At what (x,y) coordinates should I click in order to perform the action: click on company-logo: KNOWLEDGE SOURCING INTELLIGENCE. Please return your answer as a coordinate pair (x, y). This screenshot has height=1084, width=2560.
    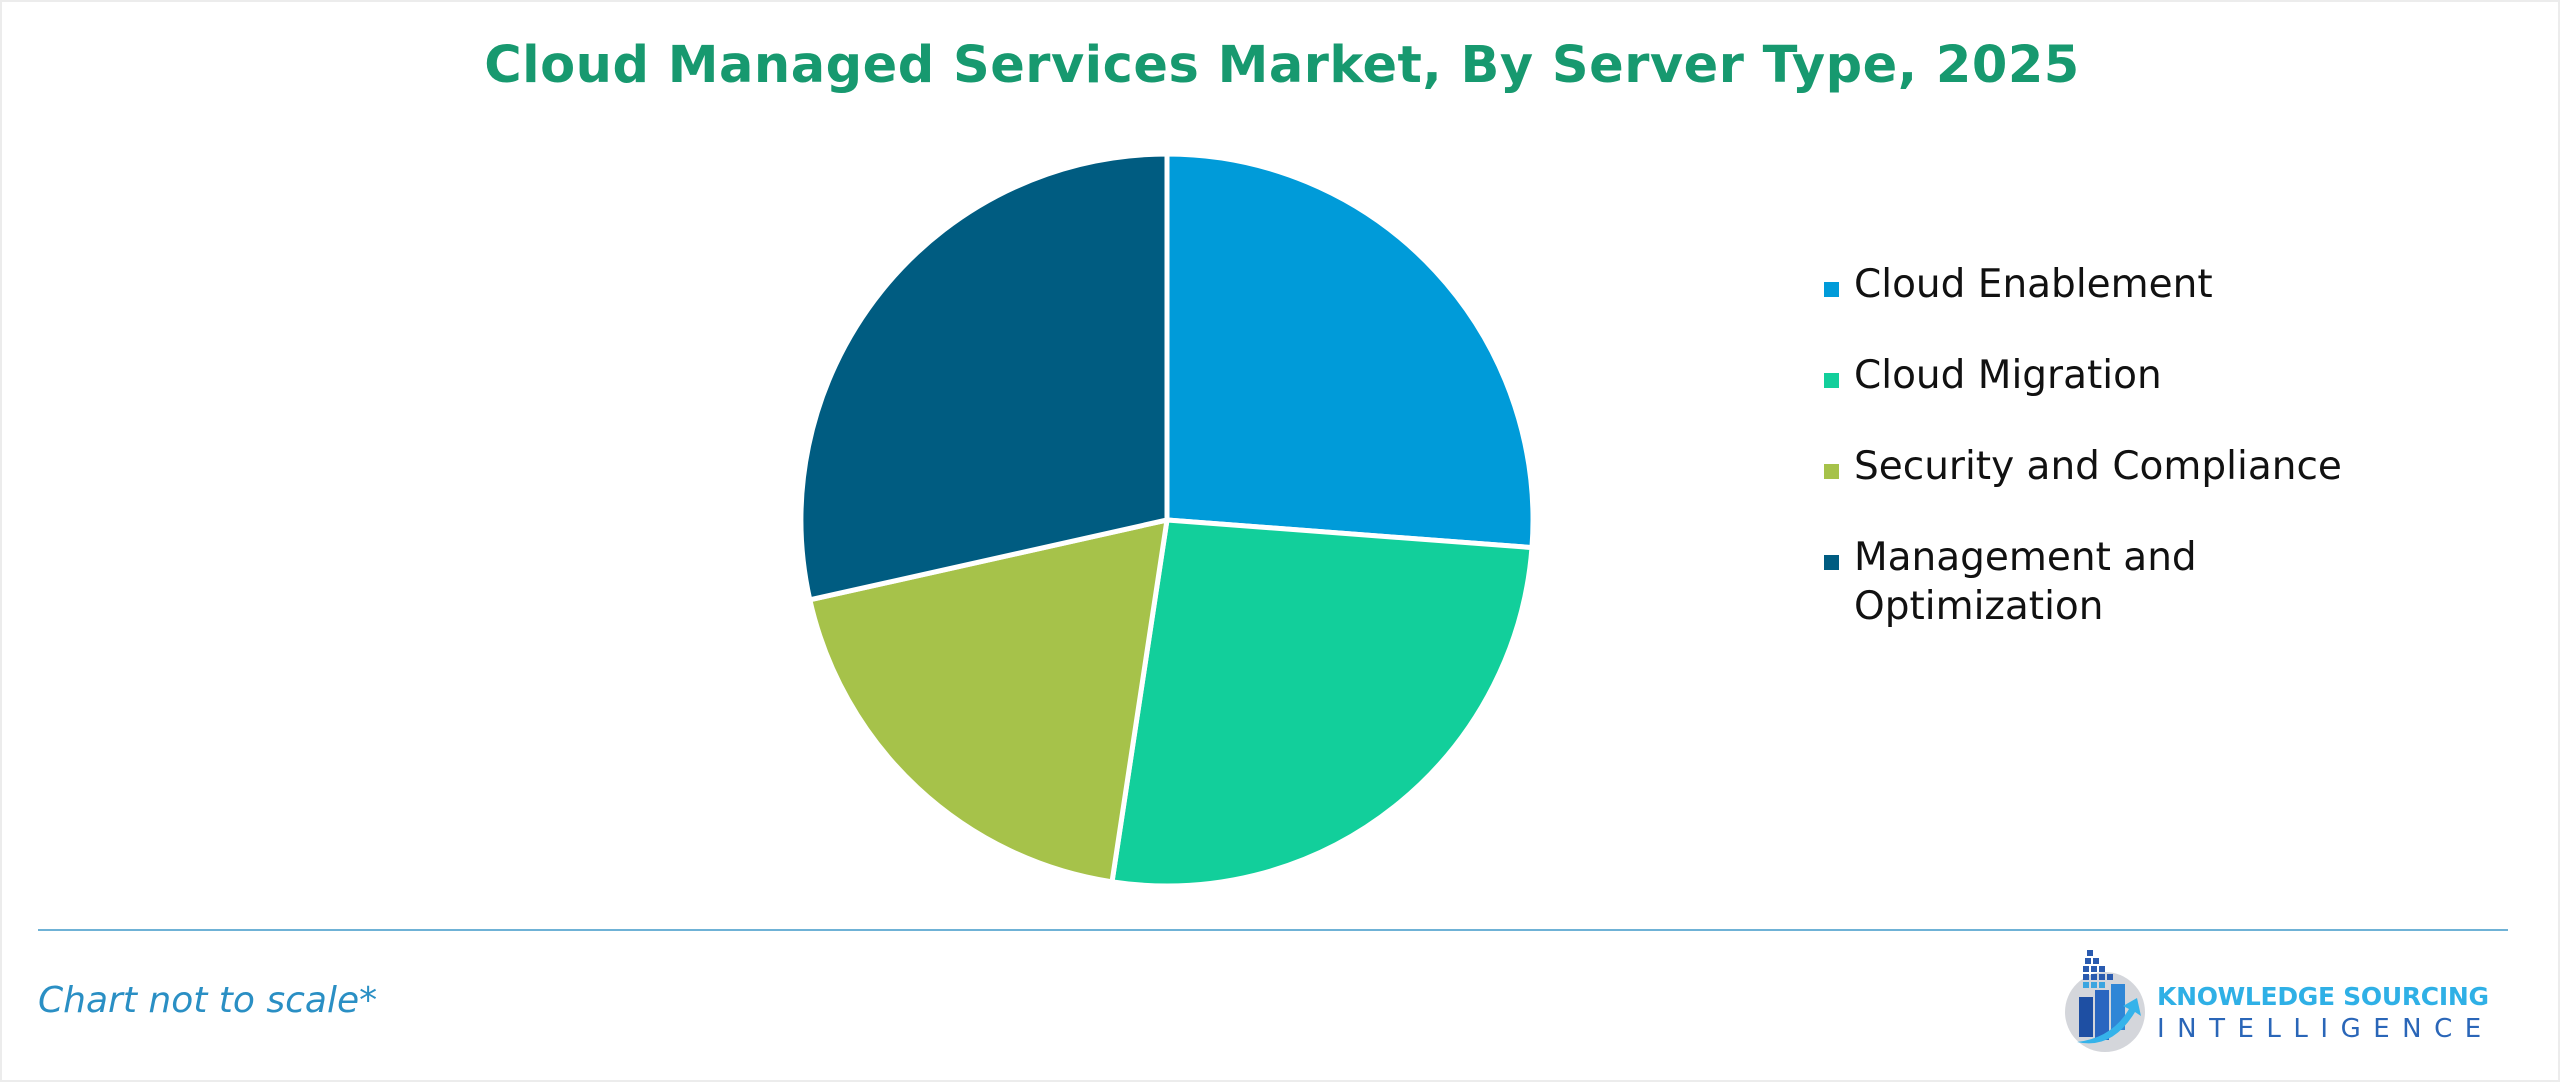
    Looking at the image, I should click on (2273, 999).